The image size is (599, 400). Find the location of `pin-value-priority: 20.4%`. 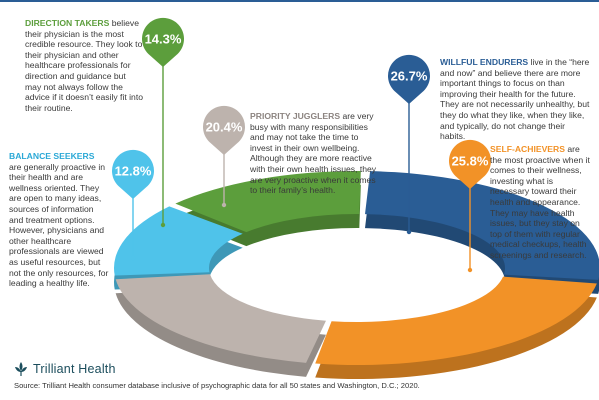

pin-value-priority: 20.4% is located at coordinates (224, 127).